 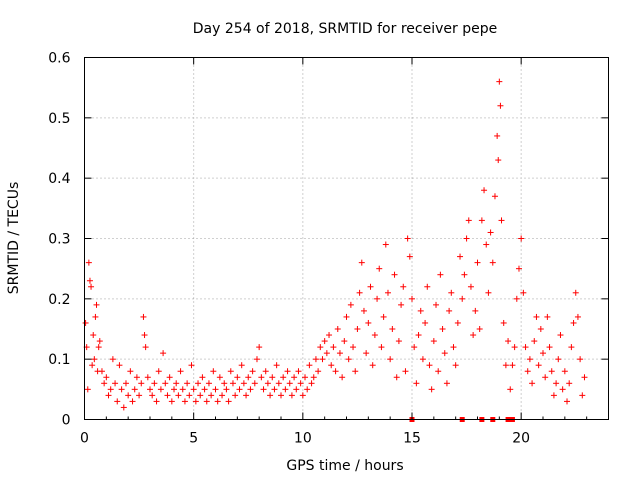 I want to click on y-axis-label: SRMTID / TECUs, so click(x=14, y=238).